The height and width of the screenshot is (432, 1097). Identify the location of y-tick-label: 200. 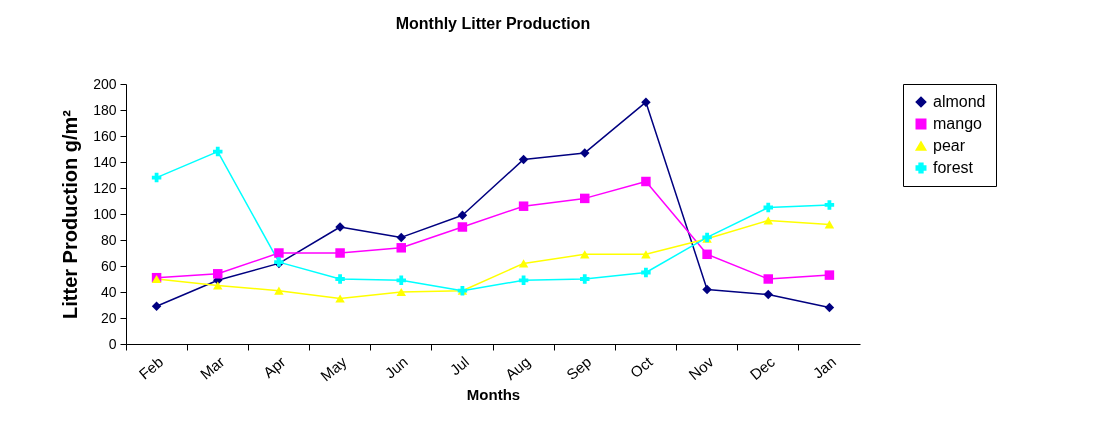
(105, 83).